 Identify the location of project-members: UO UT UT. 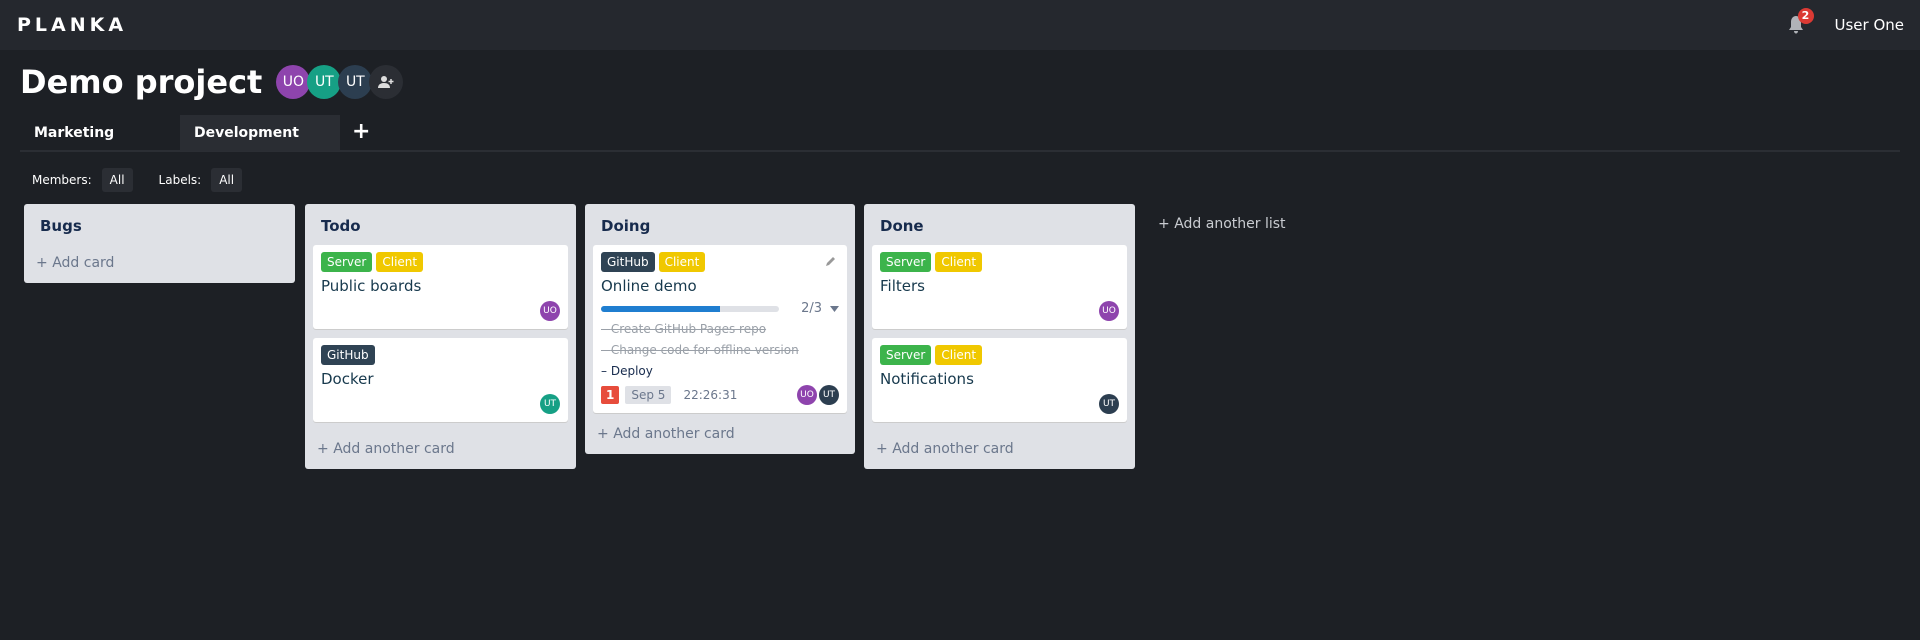
(340, 82).